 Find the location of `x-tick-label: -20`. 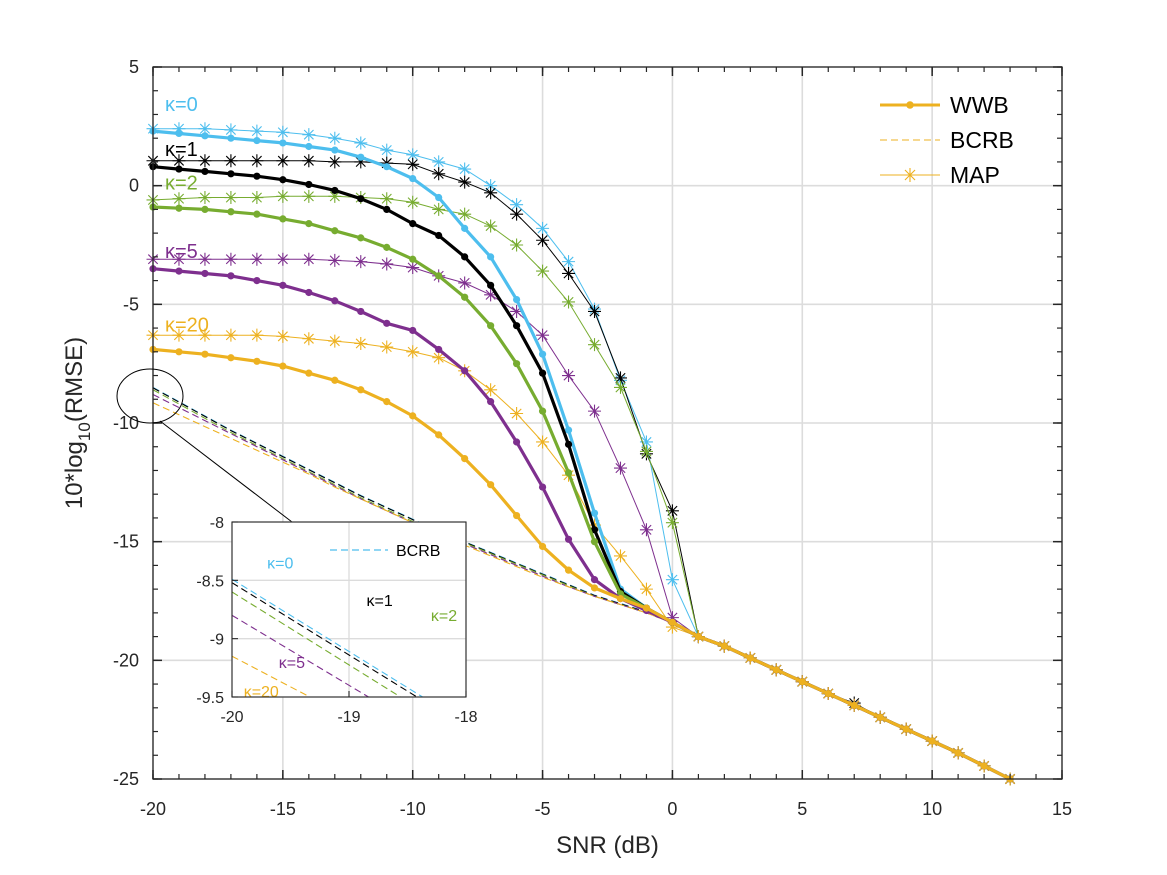

x-tick-label: -20 is located at coordinates (153, 809).